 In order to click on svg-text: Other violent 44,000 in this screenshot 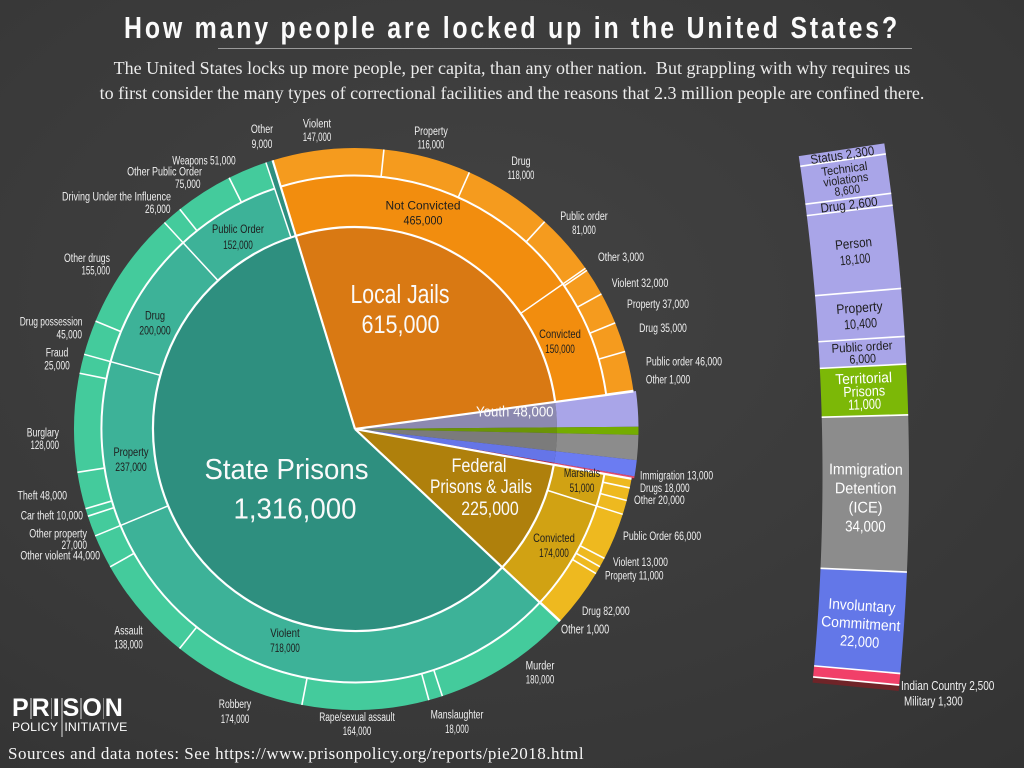, I will do `click(60, 557)`.